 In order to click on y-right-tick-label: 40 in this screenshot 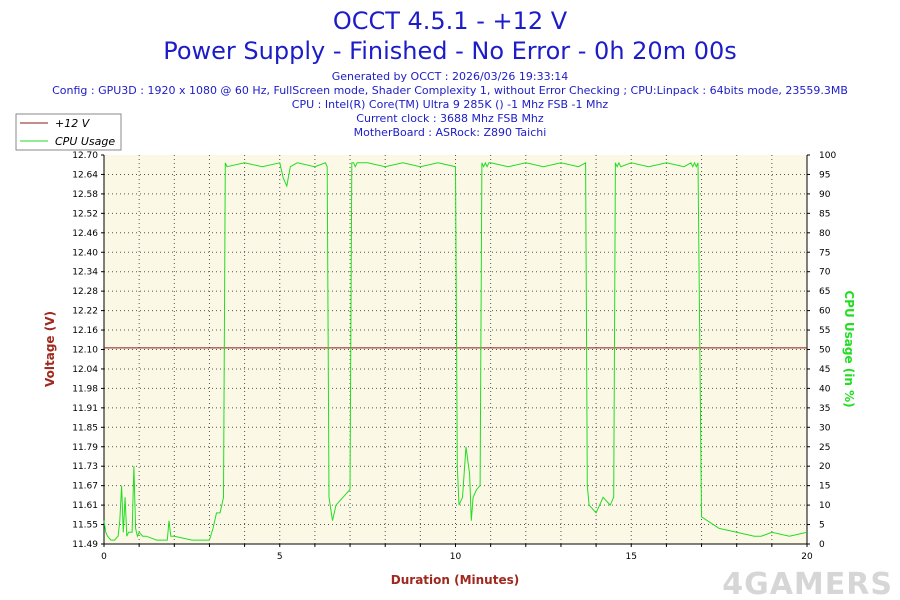, I will do `click(825, 389)`.